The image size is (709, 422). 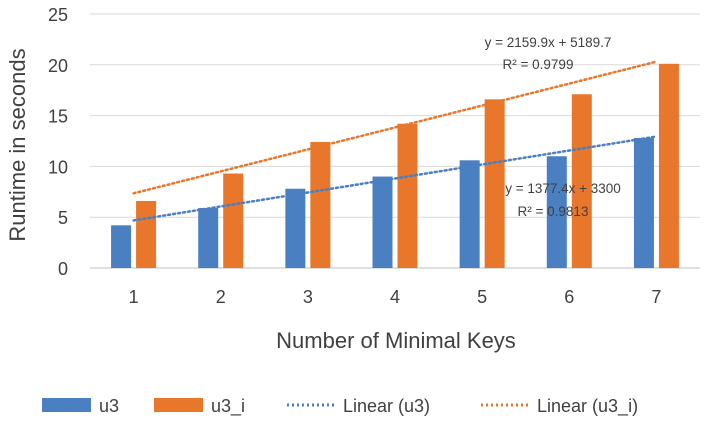 What do you see at coordinates (17, 144) in the screenshot?
I see `y-axis-title: Runtime in seconds` at bounding box center [17, 144].